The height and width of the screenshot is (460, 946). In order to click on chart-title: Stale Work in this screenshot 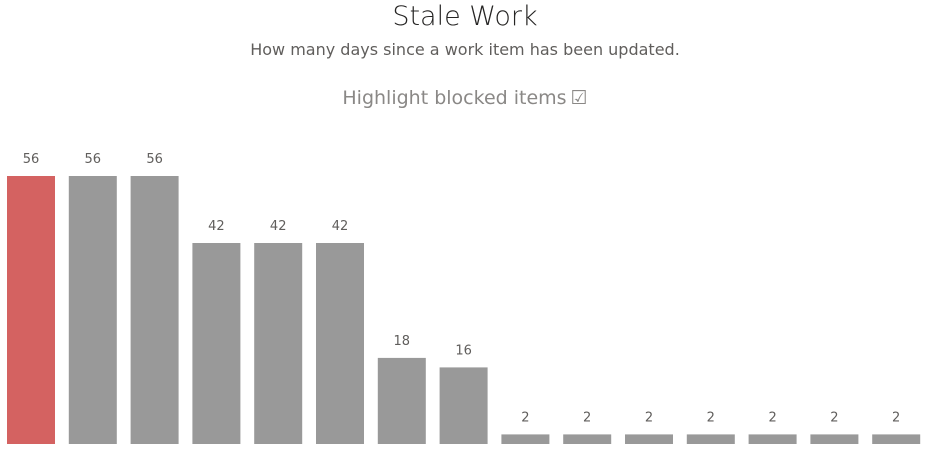, I will do `click(465, 16)`.